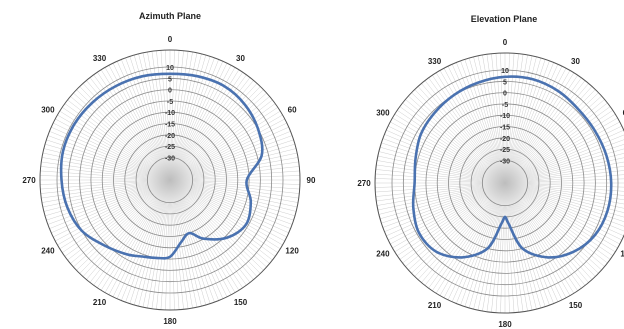  I want to click on radial-tick-label: -15, so click(170, 125).